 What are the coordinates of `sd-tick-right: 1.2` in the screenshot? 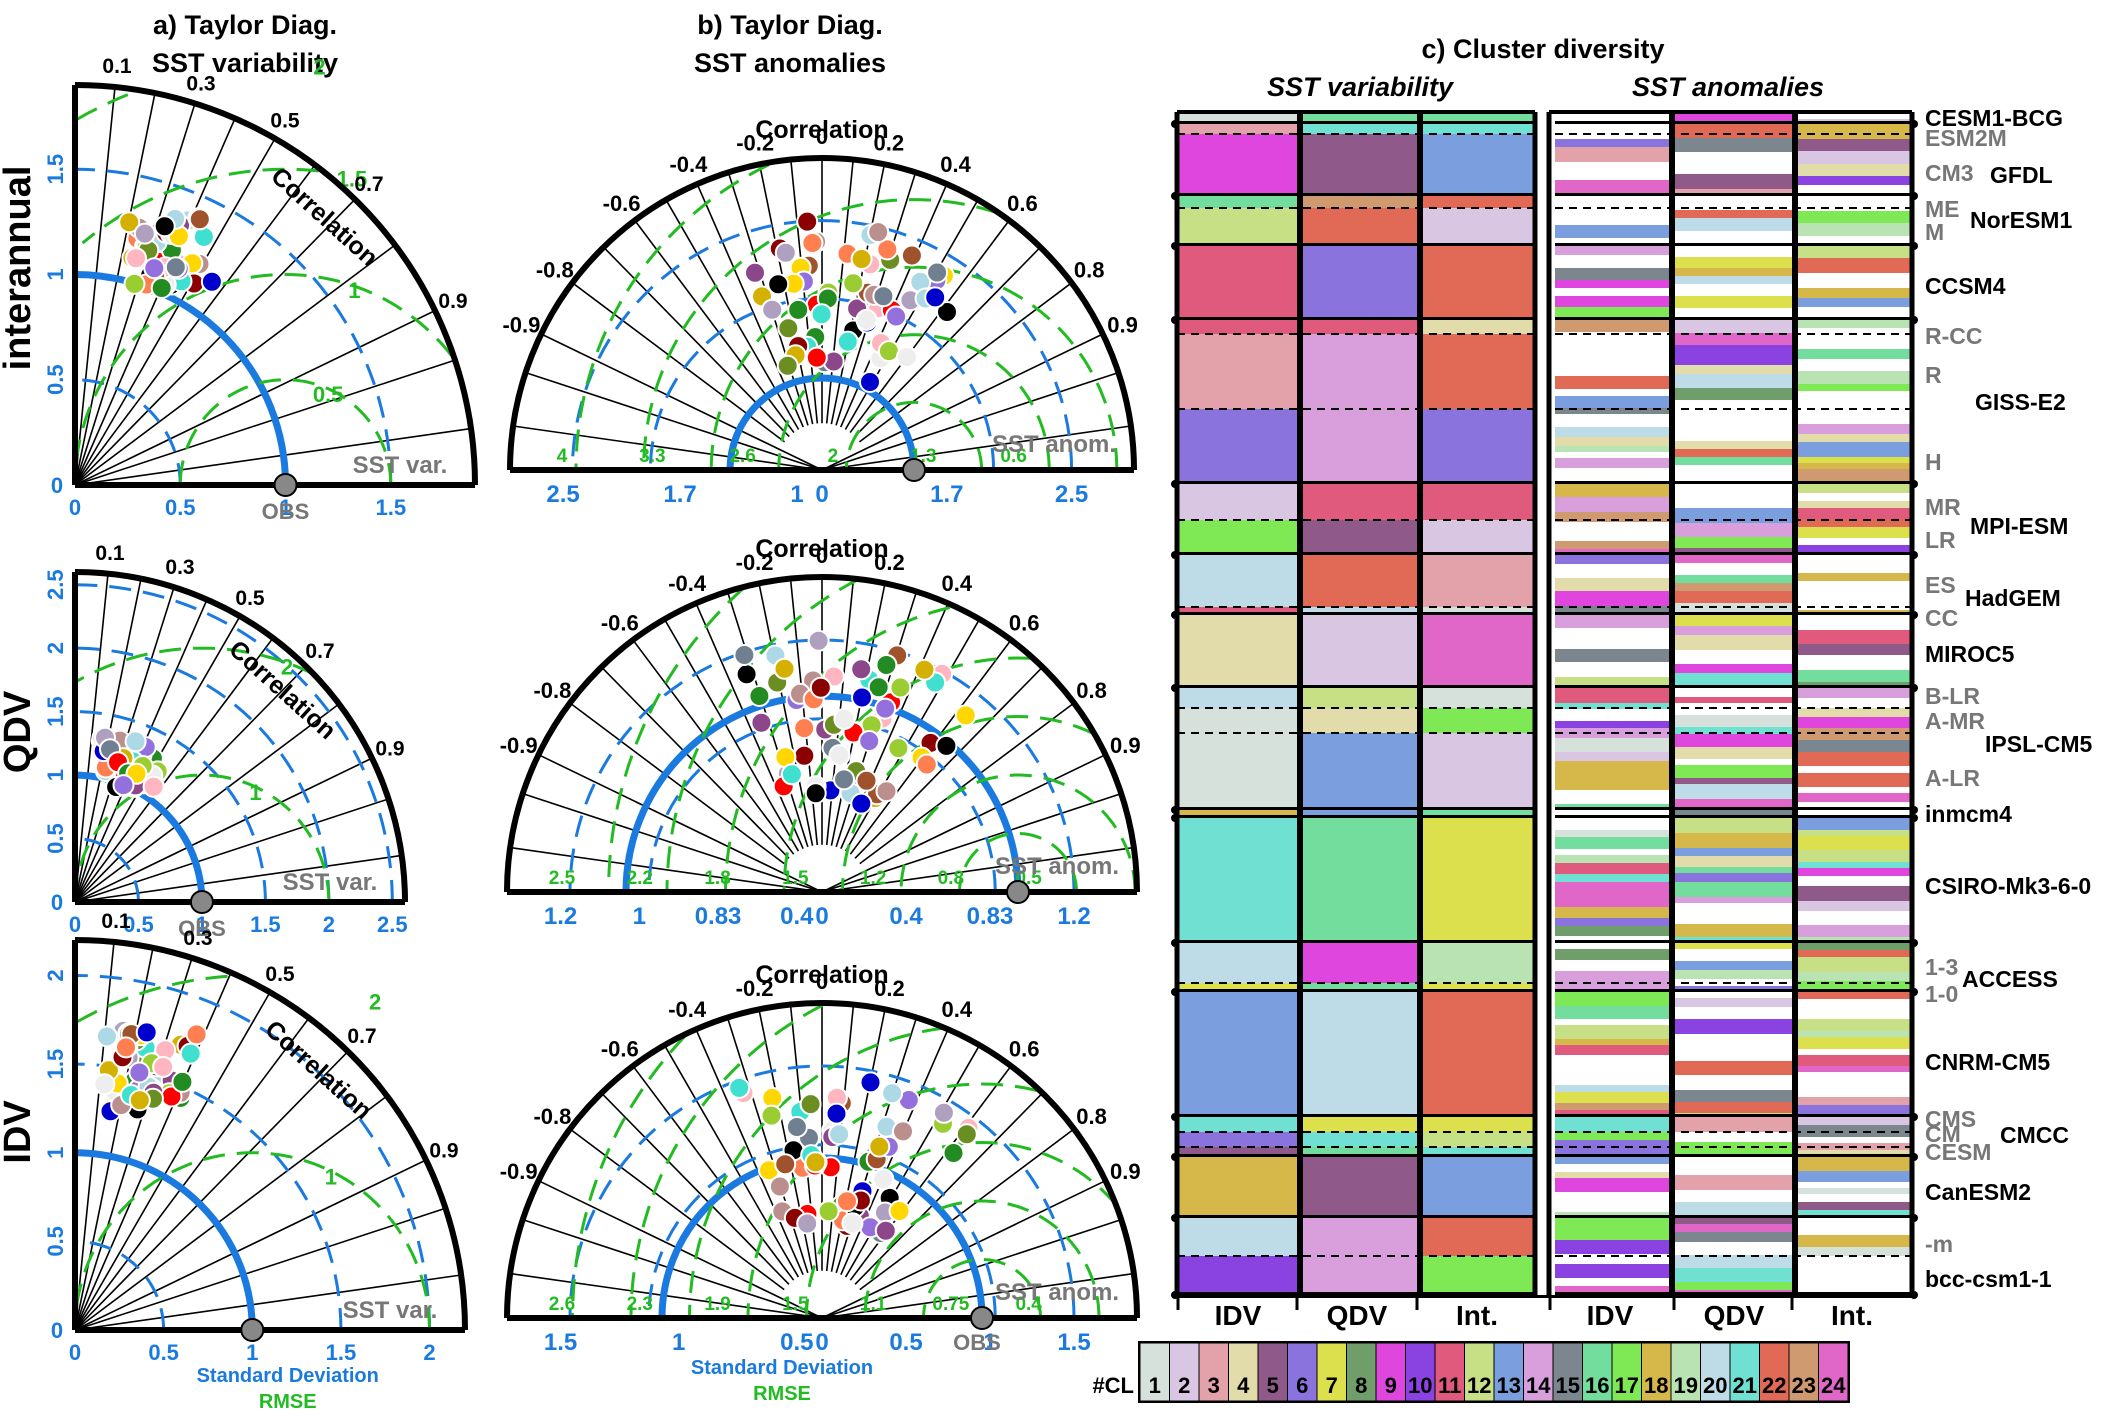 It's located at (1073, 916).